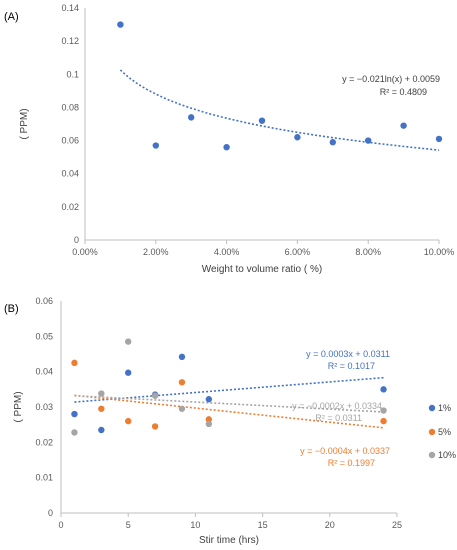  What do you see at coordinates (298, 252) in the screenshot?
I see `x-tick-label: 6.00%` at bounding box center [298, 252].